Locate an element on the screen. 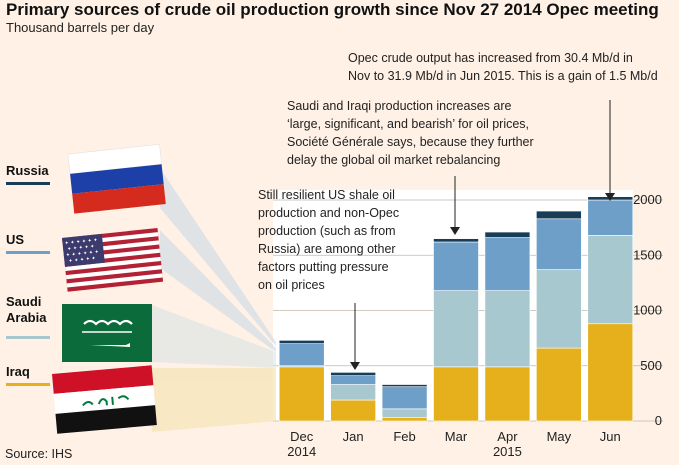 The image size is (679, 465). x-tick-label: Mar is located at coordinates (456, 436).